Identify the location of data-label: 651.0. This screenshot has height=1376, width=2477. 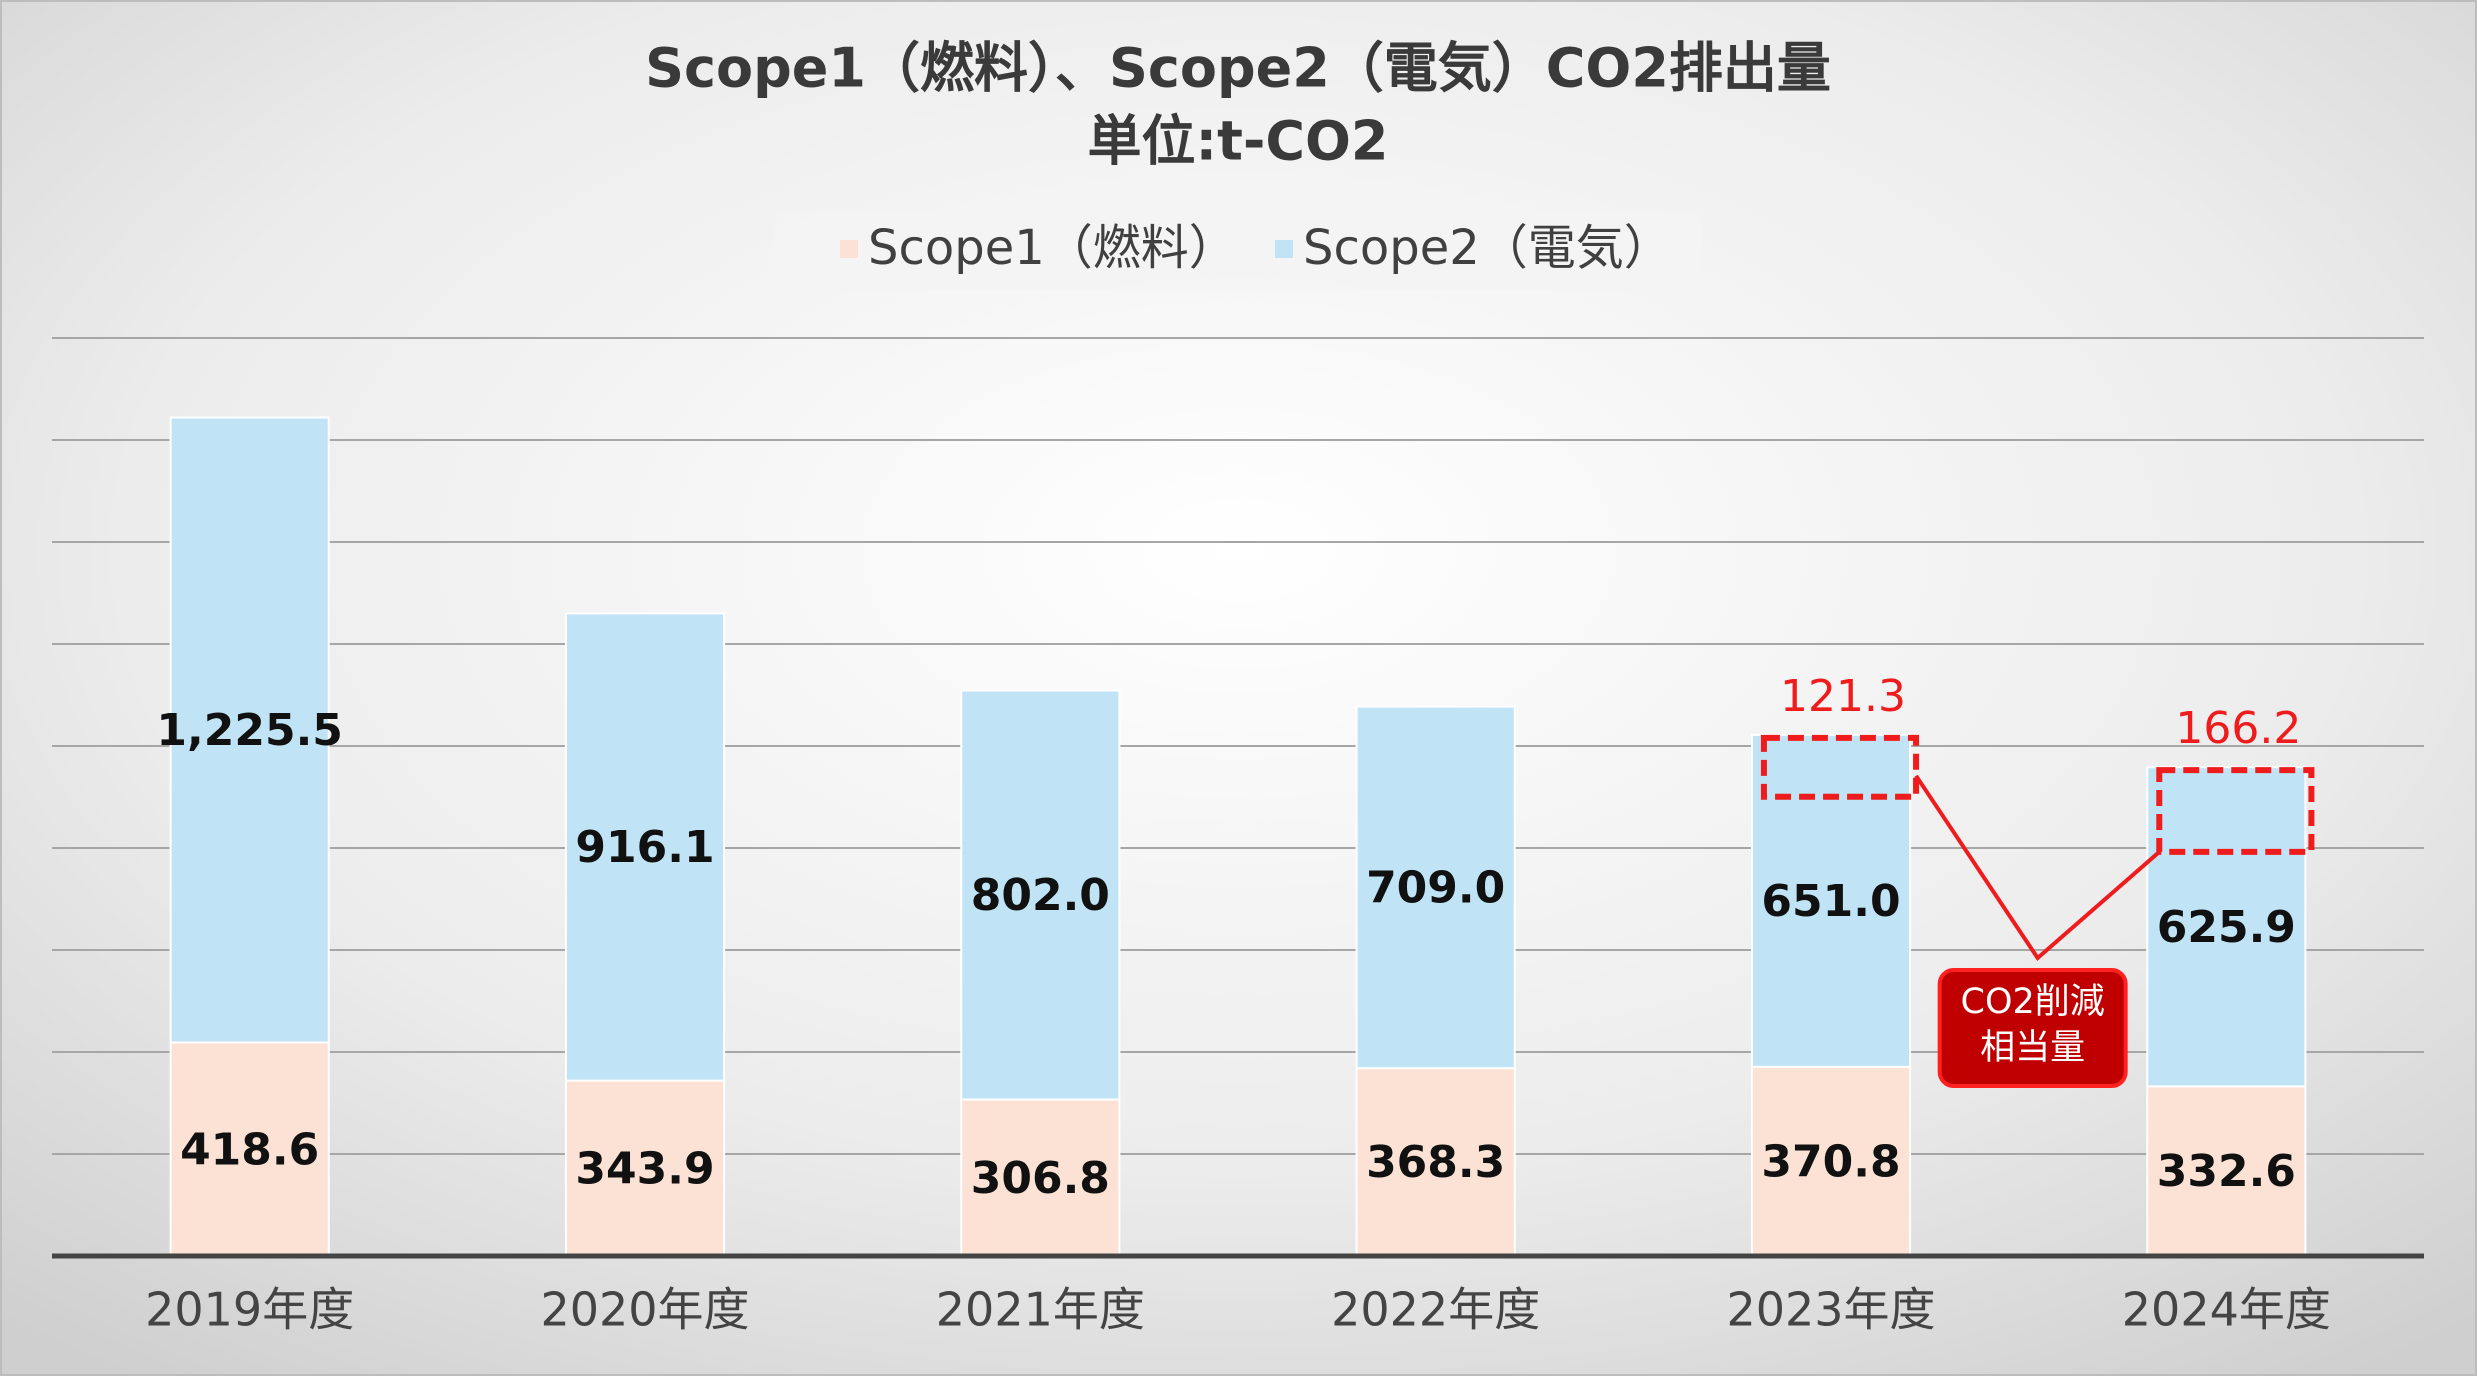
(1830, 901).